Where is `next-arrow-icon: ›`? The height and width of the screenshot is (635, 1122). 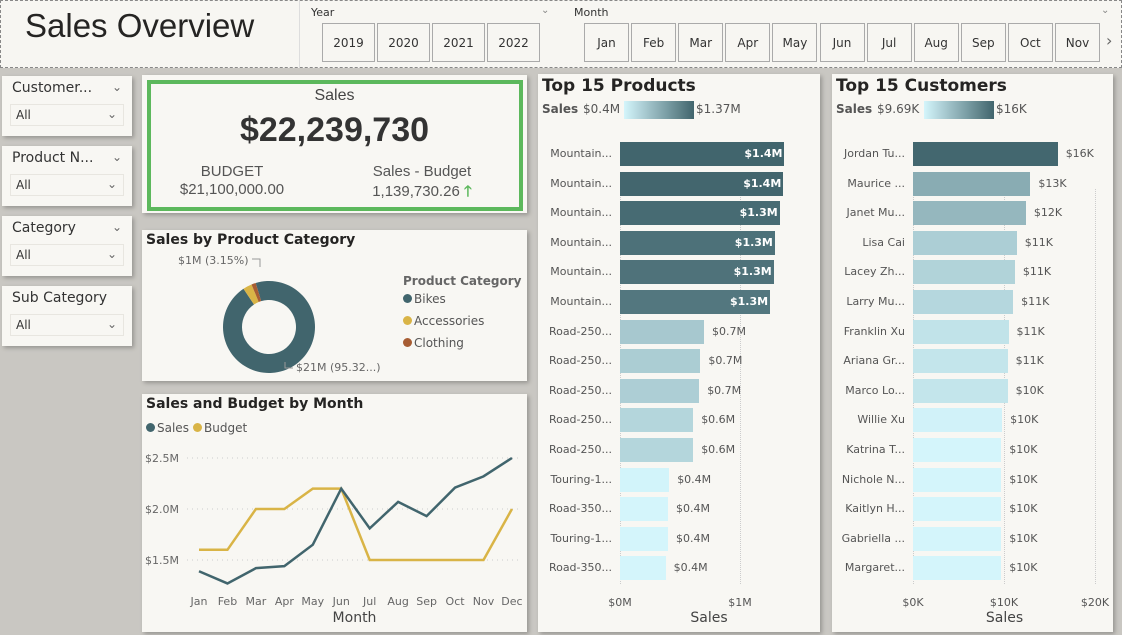
next-arrow-icon: › is located at coordinates (1109, 40).